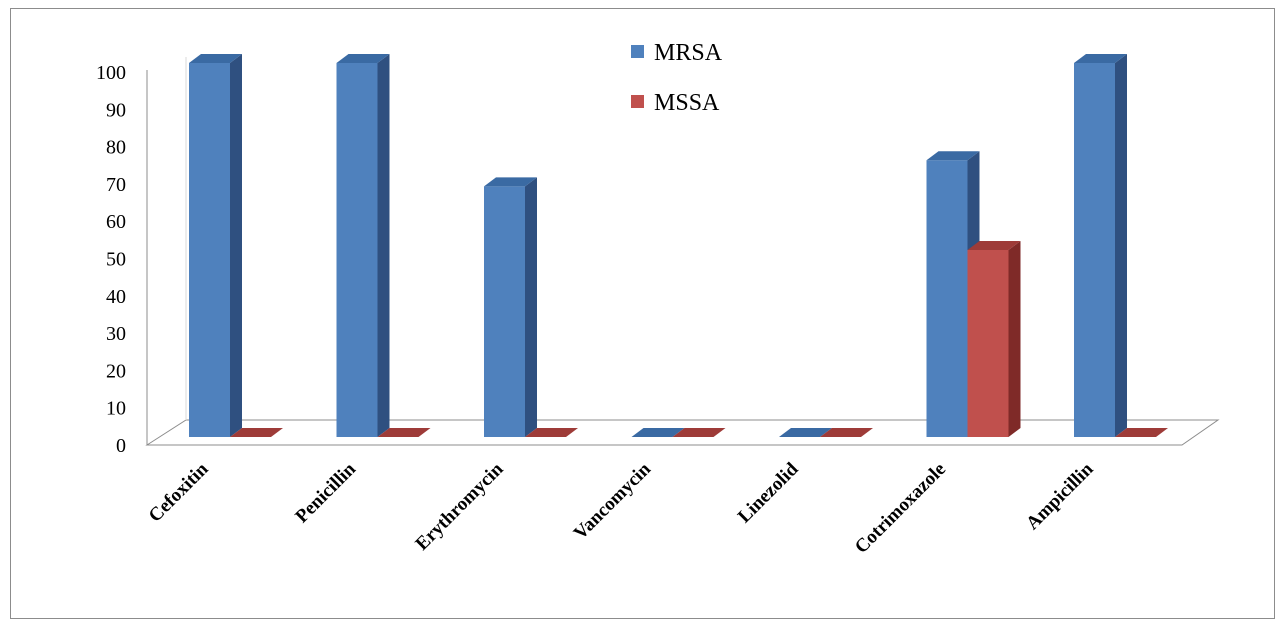  I want to click on bar-mrsa-linezolid, so click(805, 432).